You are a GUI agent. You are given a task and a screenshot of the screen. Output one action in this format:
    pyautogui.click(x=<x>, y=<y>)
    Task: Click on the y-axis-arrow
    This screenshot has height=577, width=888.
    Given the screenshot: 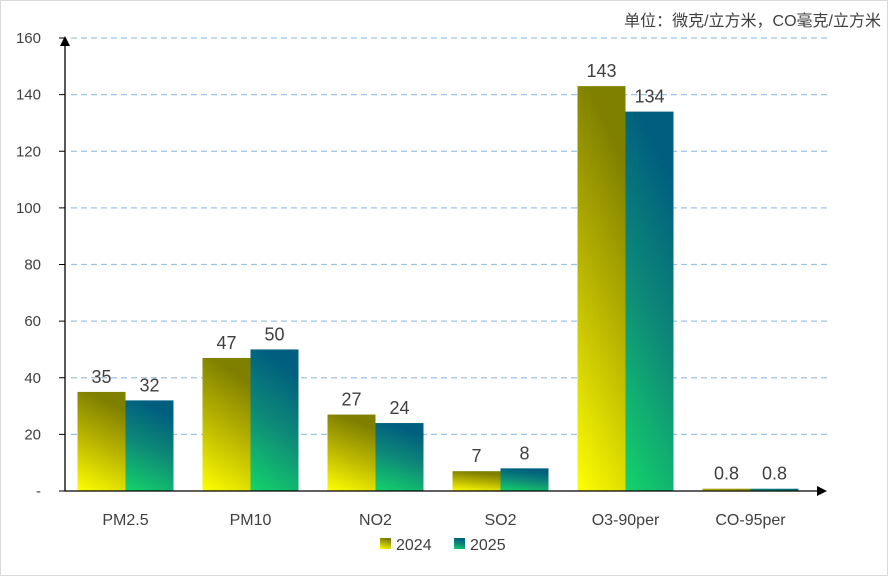 What is the action you would take?
    pyautogui.click(x=65, y=41)
    